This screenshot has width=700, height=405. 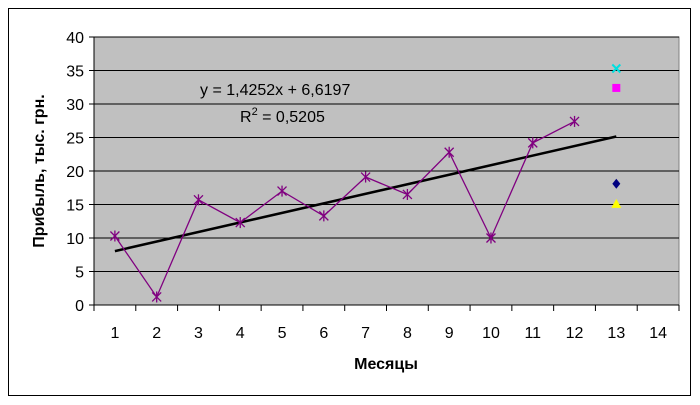 I want to click on r2-superscript: 2, so click(x=255, y=112).